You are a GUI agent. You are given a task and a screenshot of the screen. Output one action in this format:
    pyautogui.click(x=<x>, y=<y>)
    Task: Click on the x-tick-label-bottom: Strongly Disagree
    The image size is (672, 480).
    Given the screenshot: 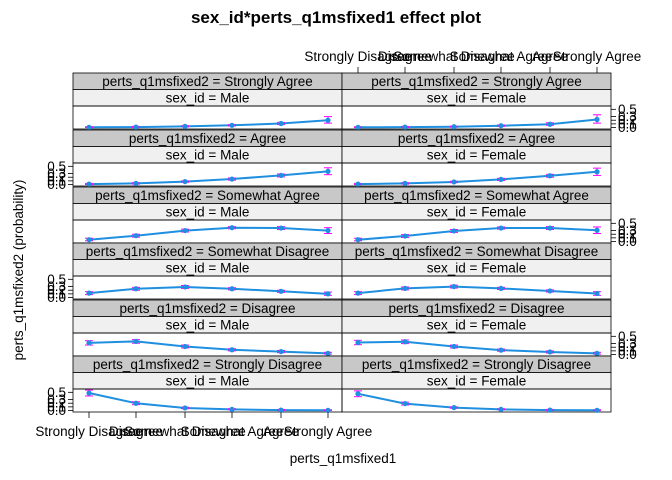 What is the action you would take?
    pyautogui.click(x=88, y=431)
    